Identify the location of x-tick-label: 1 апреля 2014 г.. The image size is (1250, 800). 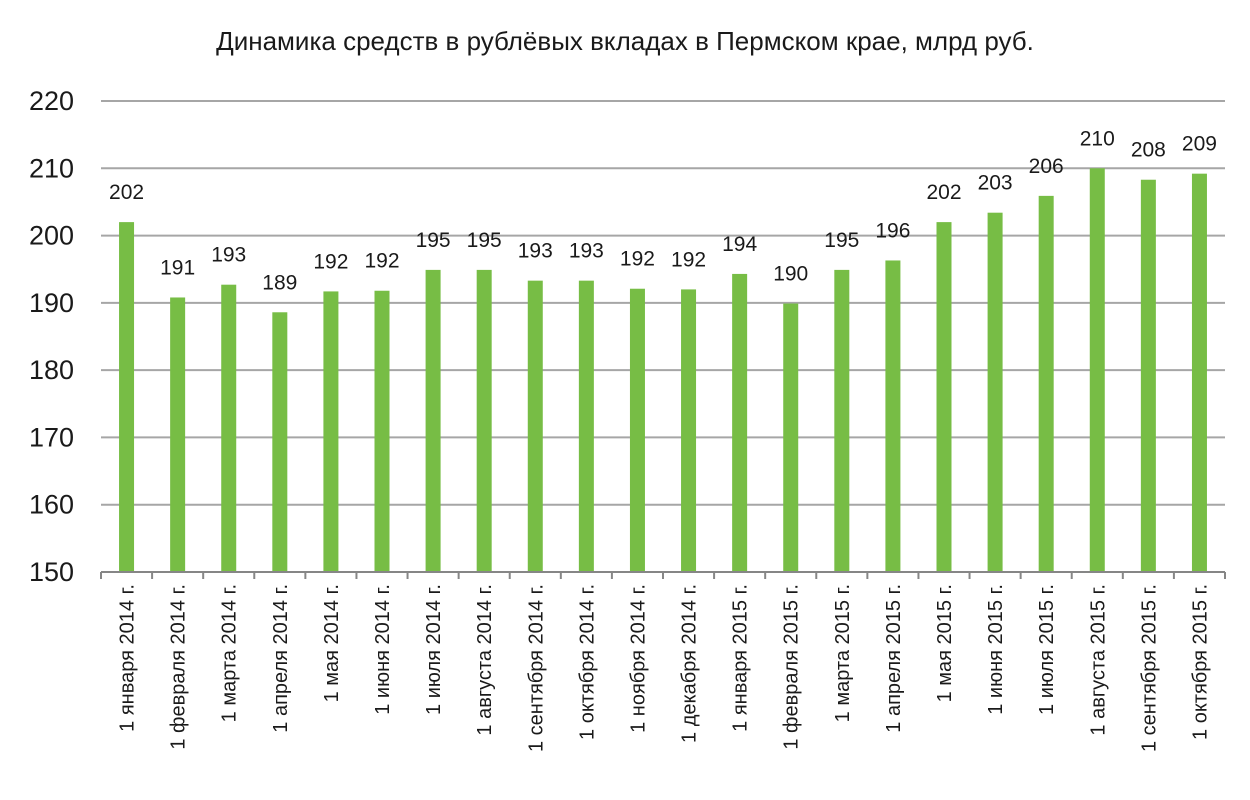
(281, 658).